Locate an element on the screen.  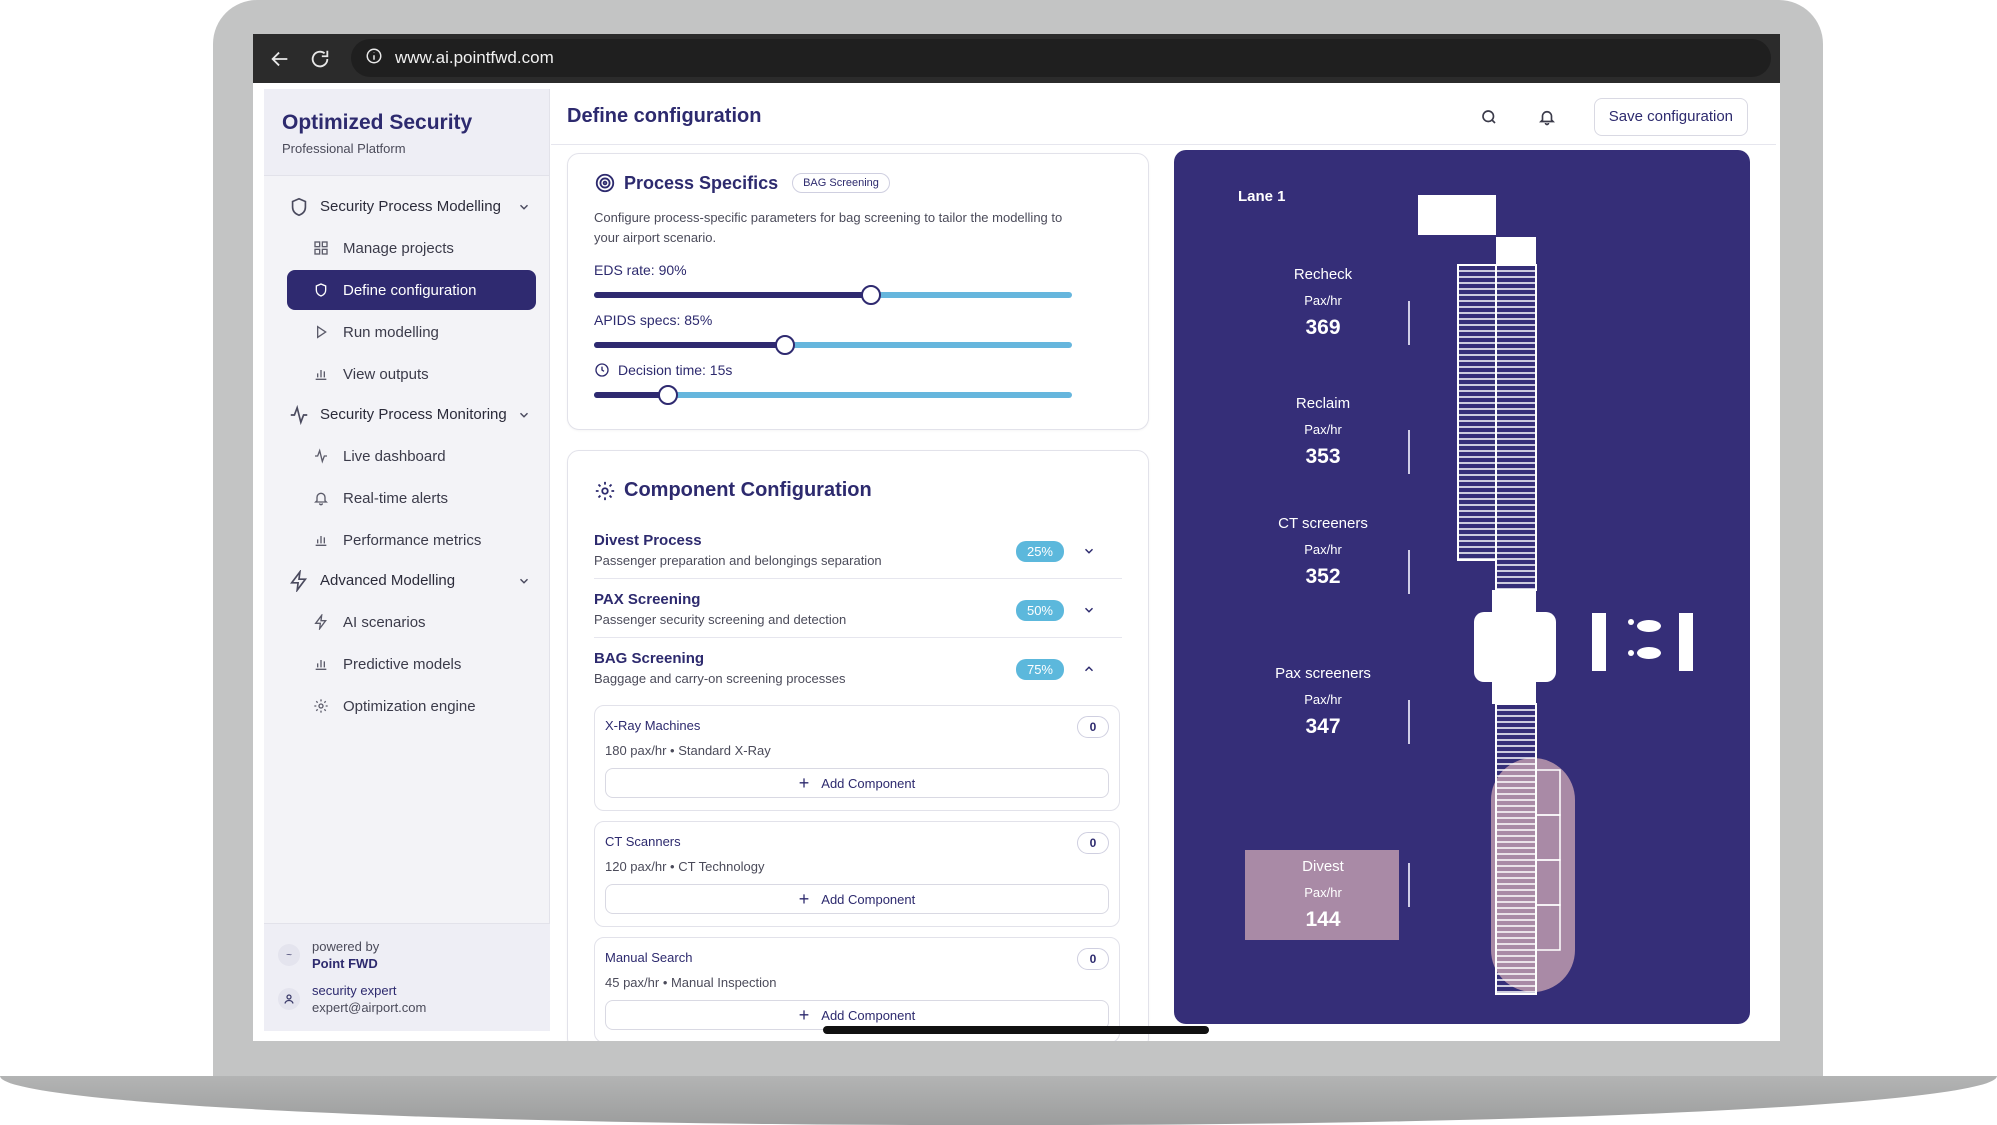
add-component-label: Add Component is located at coordinates (868, 899).